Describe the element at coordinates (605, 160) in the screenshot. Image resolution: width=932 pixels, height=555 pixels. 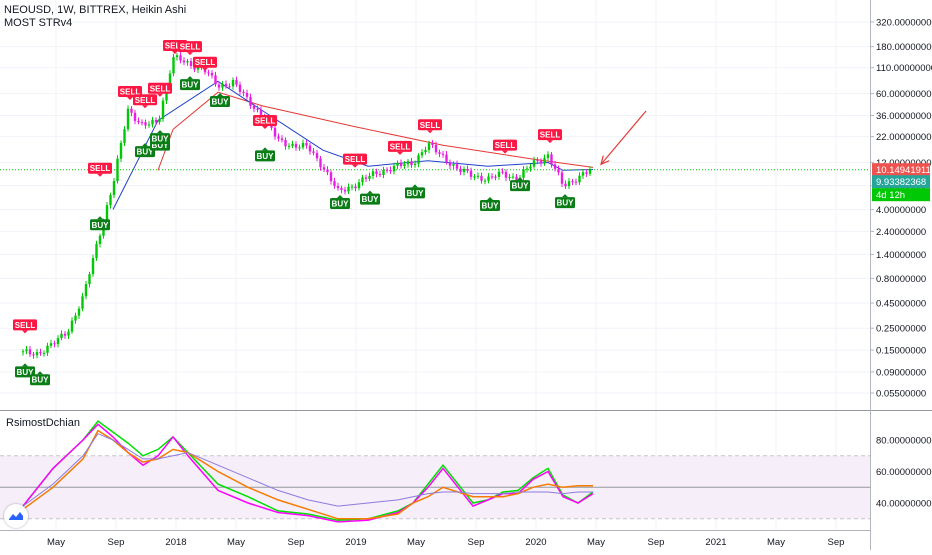
I see `annotation-arrow-head` at that location.